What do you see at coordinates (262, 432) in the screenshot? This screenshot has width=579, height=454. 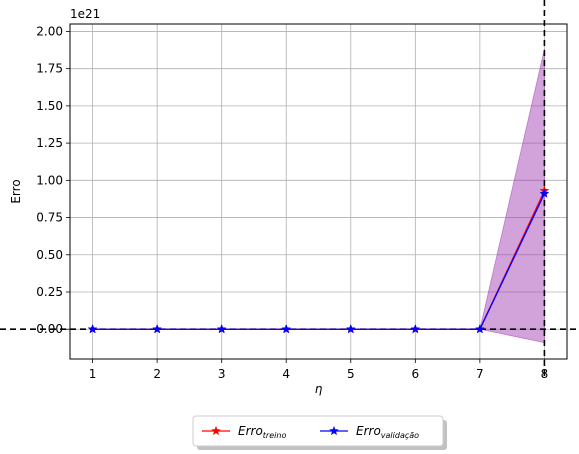 I see `legend-entry-label: Errotreino` at bounding box center [262, 432].